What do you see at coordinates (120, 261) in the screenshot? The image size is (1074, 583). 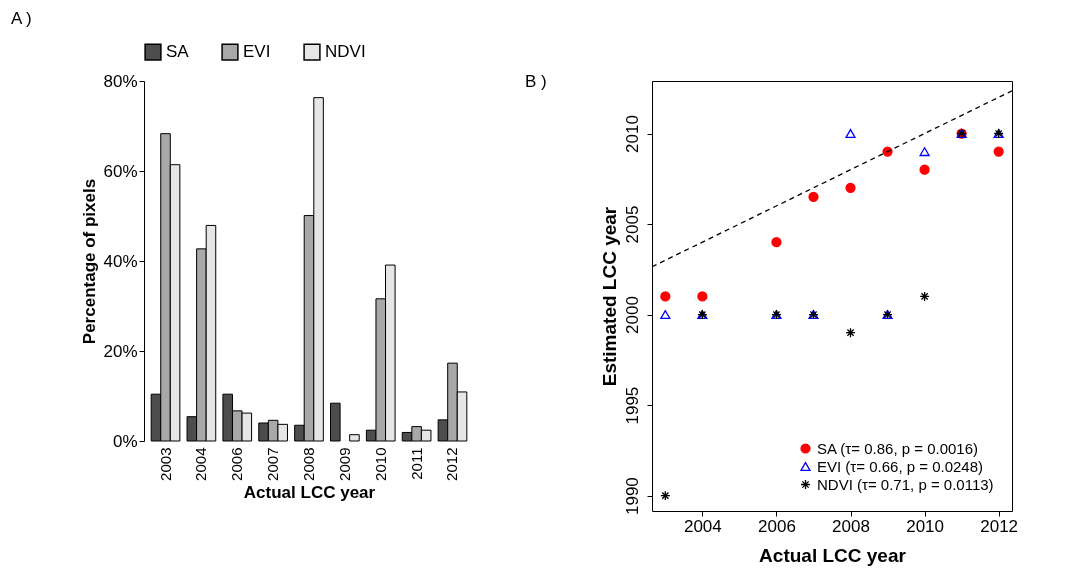 I see `y-tick-label: 40%` at bounding box center [120, 261].